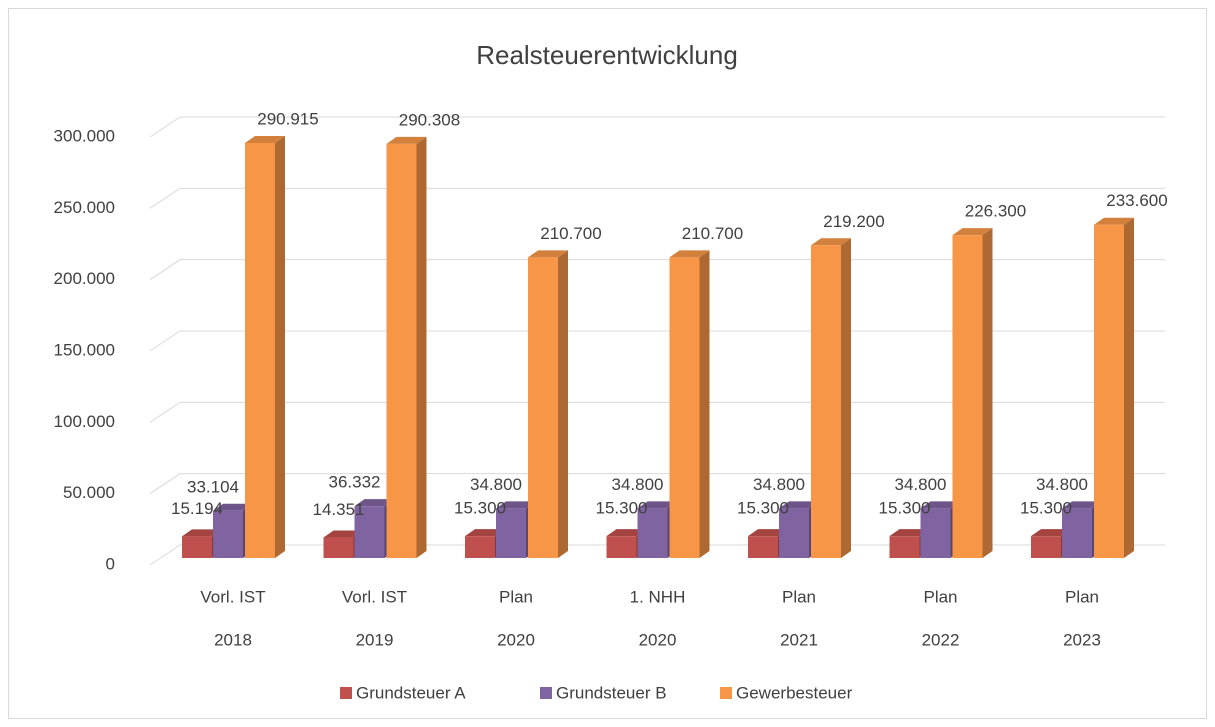 The width and height of the screenshot is (1215, 727). What do you see at coordinates (1136, 200) in the screenshot?
I see `data-label: 233.600` at bounding box center [1136, 200].